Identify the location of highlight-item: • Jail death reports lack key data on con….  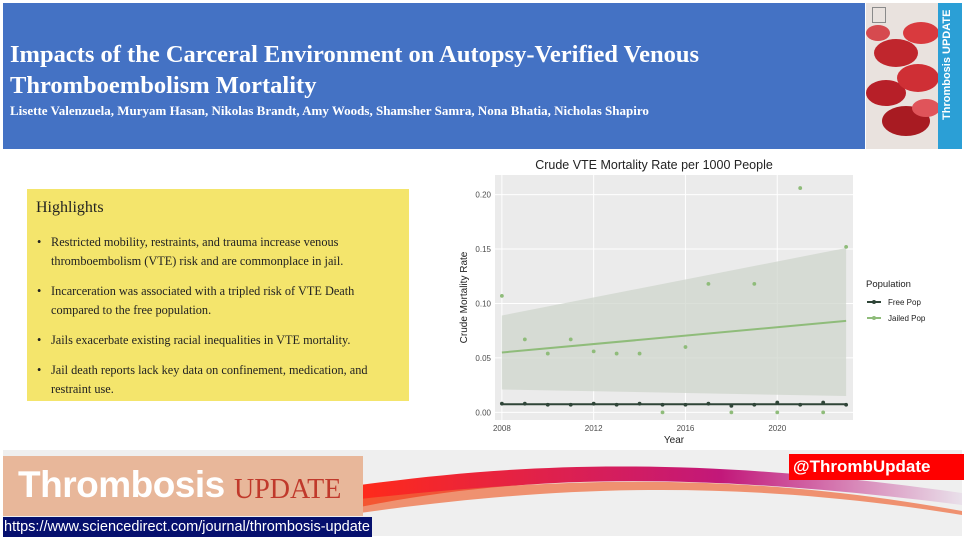
(202, 379).